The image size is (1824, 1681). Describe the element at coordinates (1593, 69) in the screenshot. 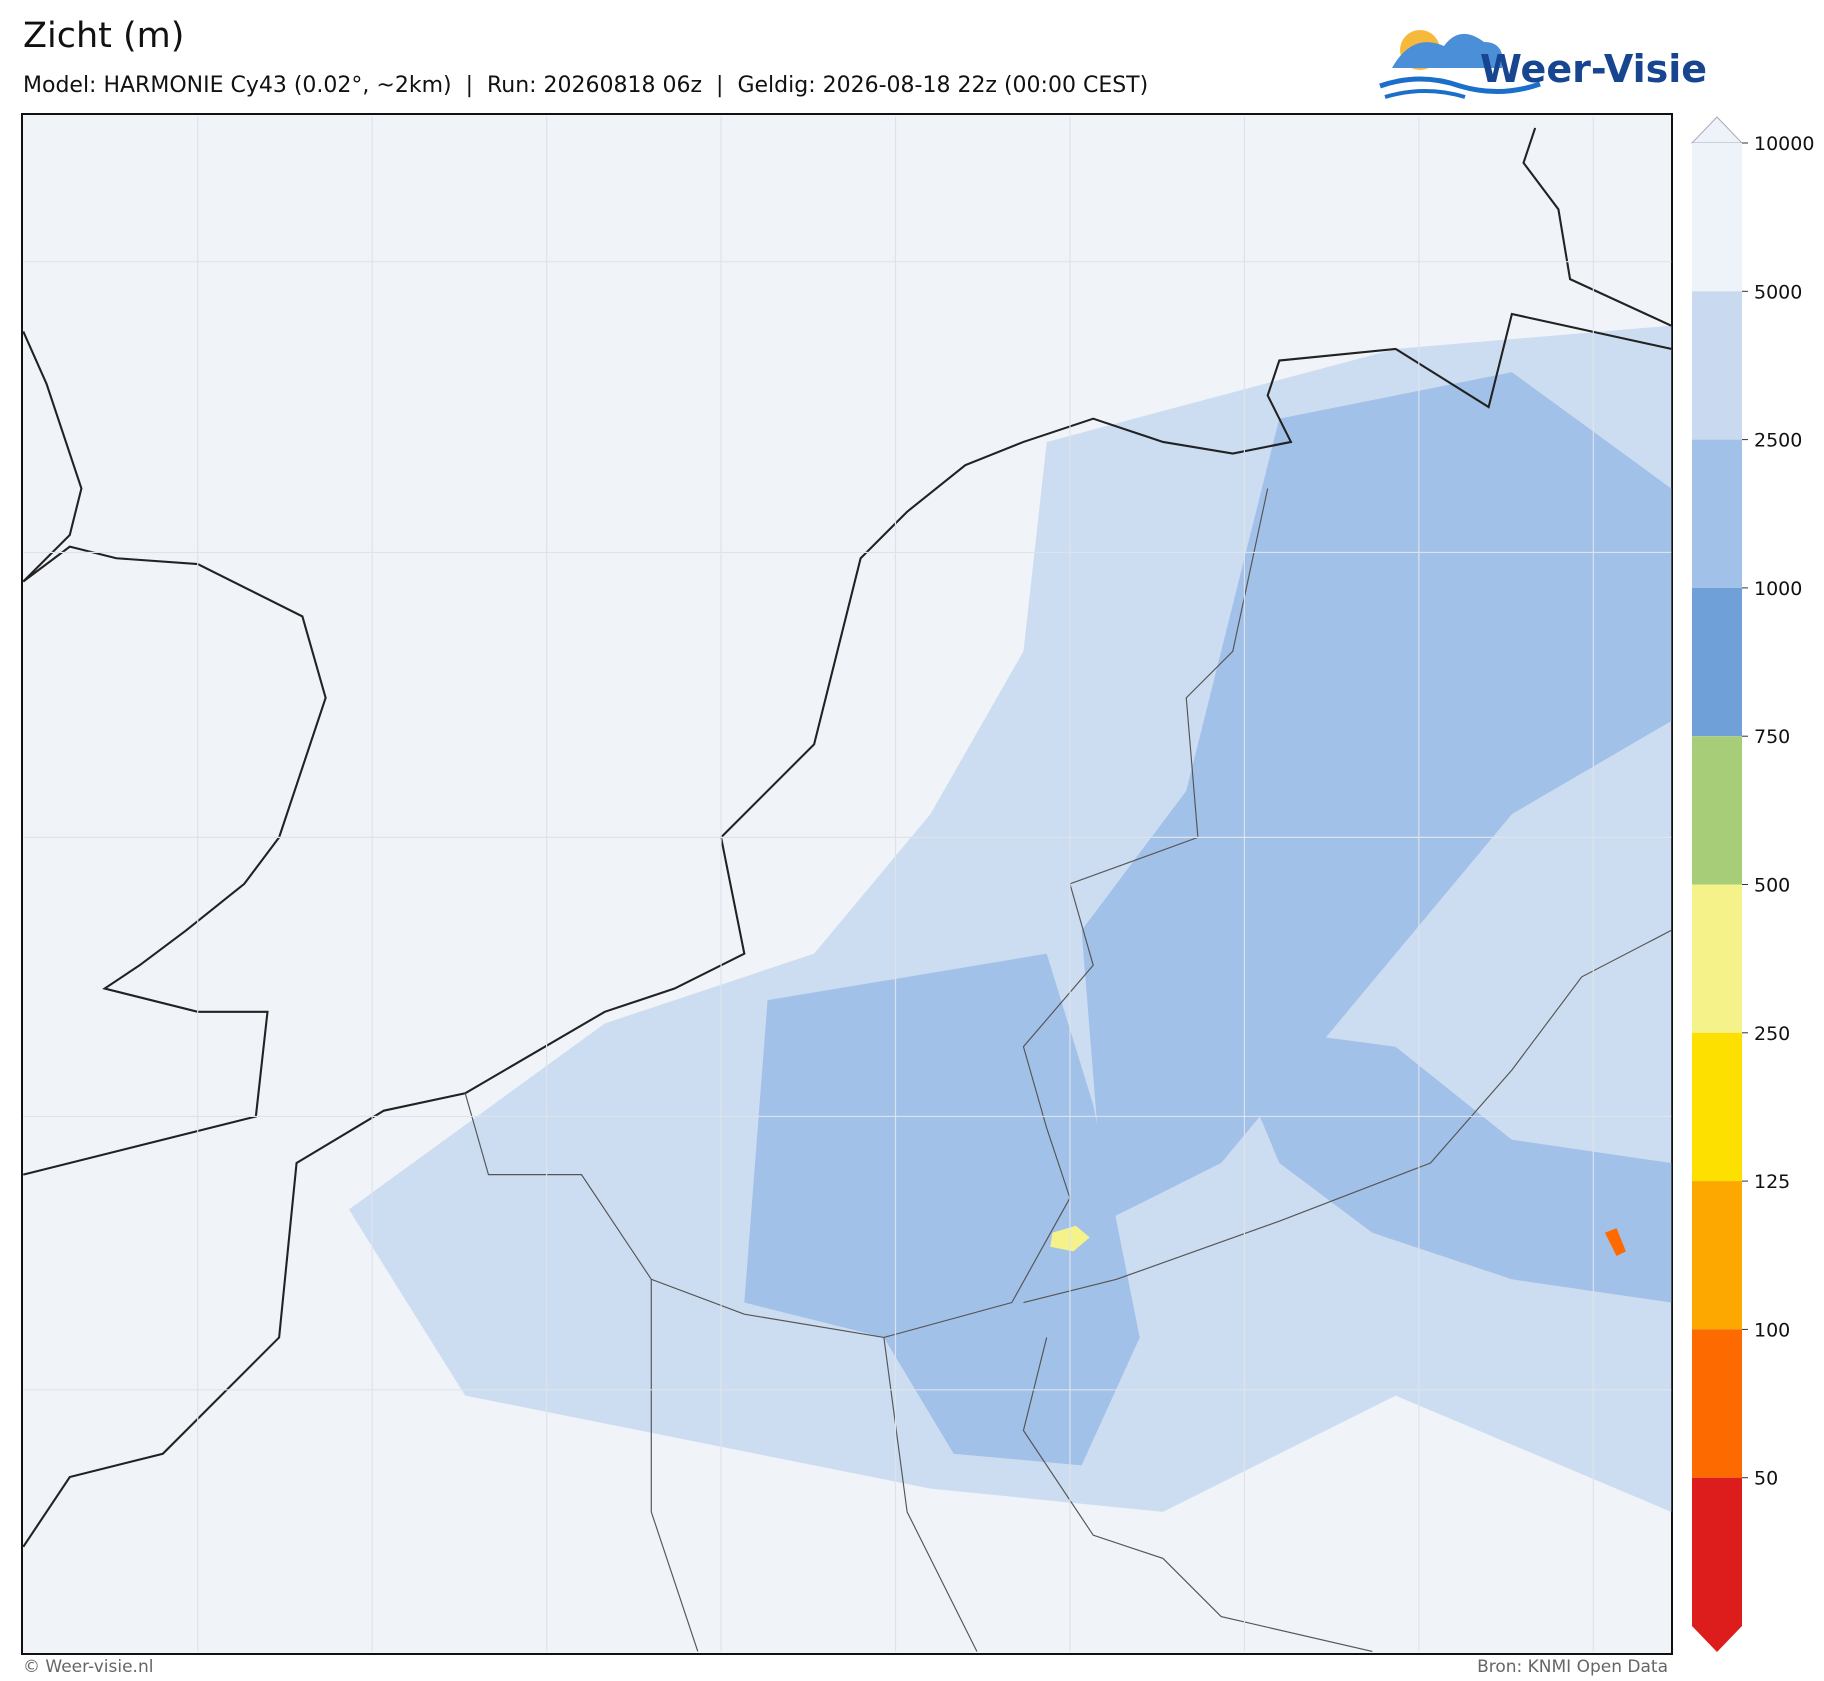

I see `logo-text: Weer-Visie` at that location.